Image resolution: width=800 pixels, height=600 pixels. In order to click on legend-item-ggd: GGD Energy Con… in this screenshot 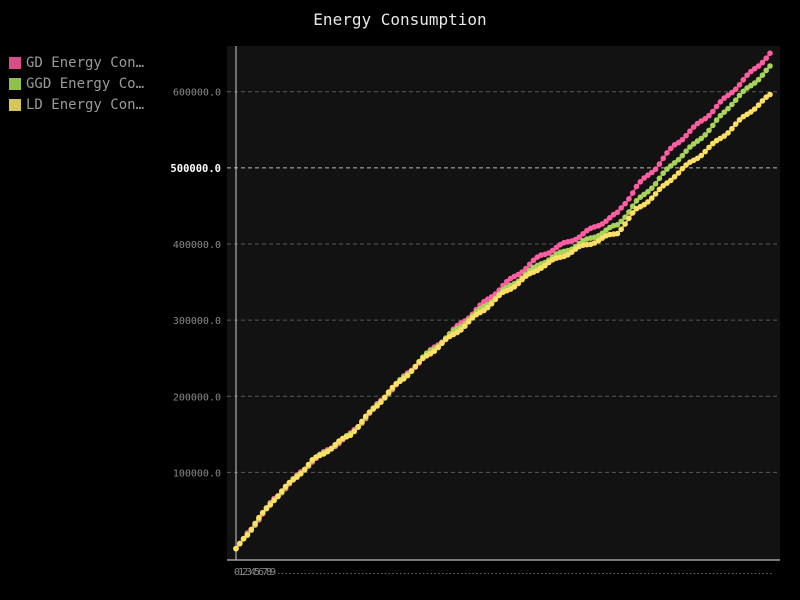, I will do `click(78, 83)`.